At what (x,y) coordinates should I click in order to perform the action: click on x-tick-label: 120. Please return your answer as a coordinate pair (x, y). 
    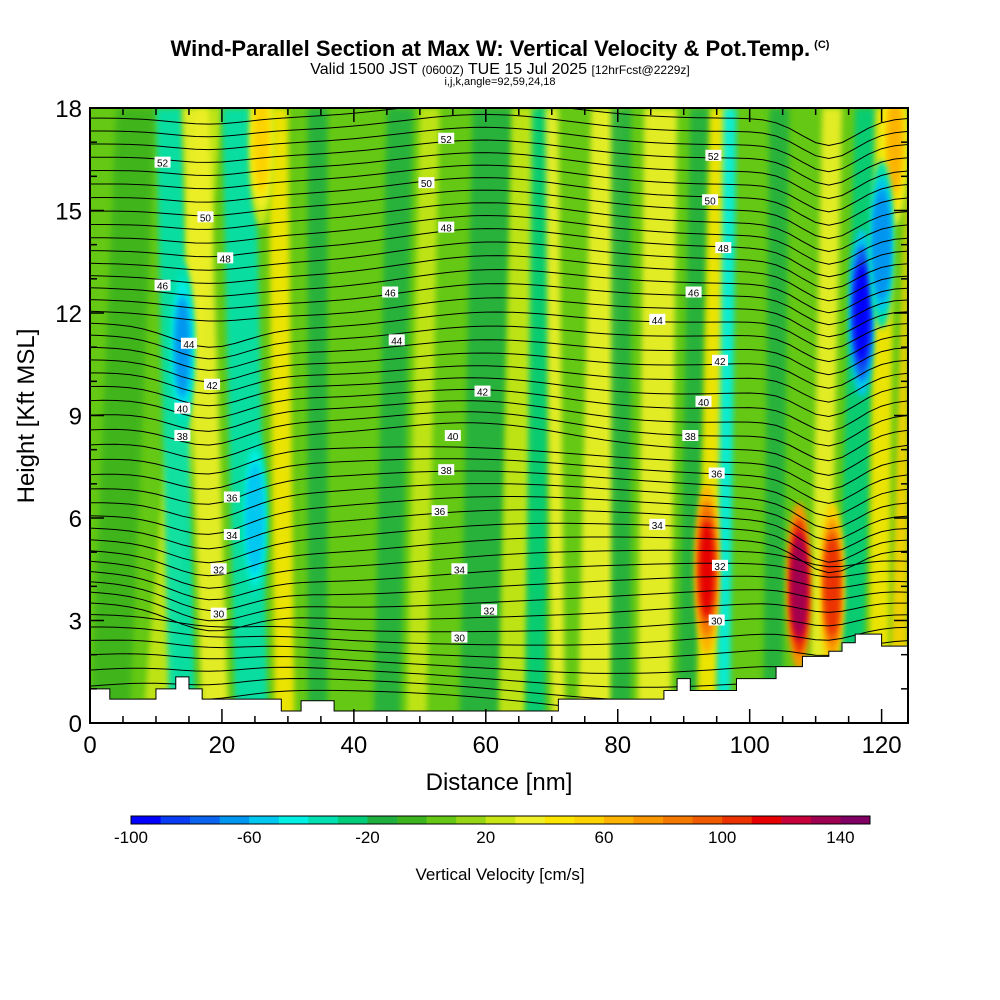
    Looking at the image, I should click on (882, 745).